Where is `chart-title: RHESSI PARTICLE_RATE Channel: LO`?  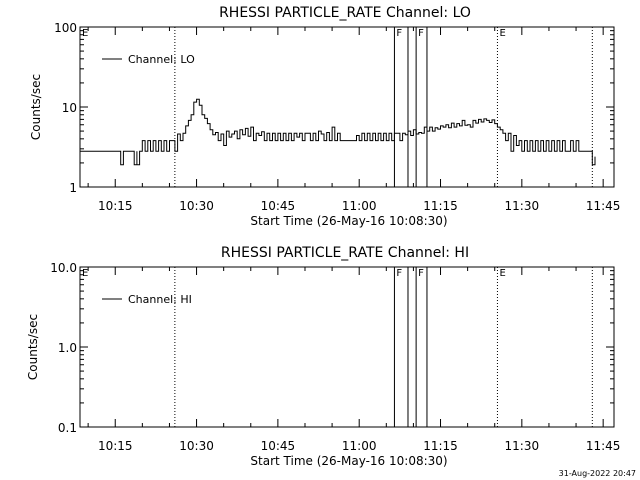
chart-title: RHESSI PARTICLE_RATE Channel: LO is located at coordinates (345, 13).